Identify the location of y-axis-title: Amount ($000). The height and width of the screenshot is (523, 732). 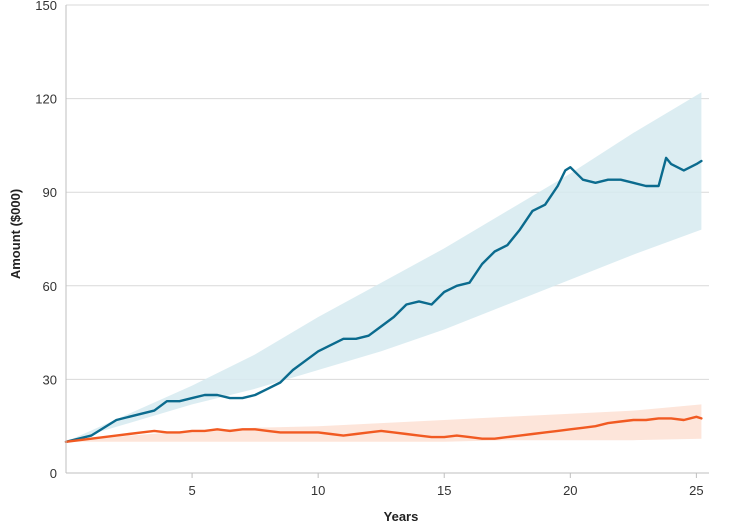
(15, 234).